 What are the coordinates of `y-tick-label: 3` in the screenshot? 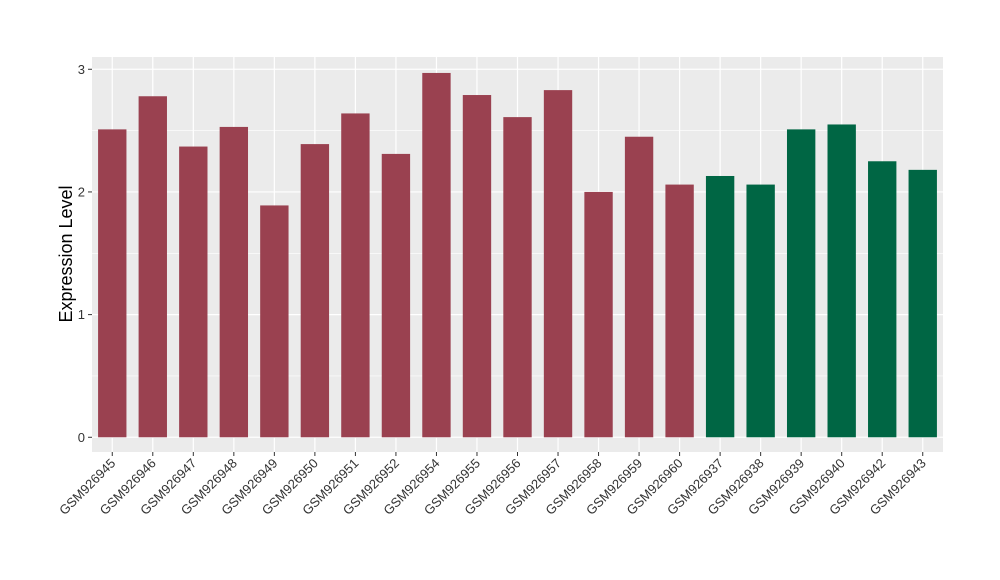 It's located at (81, 69).